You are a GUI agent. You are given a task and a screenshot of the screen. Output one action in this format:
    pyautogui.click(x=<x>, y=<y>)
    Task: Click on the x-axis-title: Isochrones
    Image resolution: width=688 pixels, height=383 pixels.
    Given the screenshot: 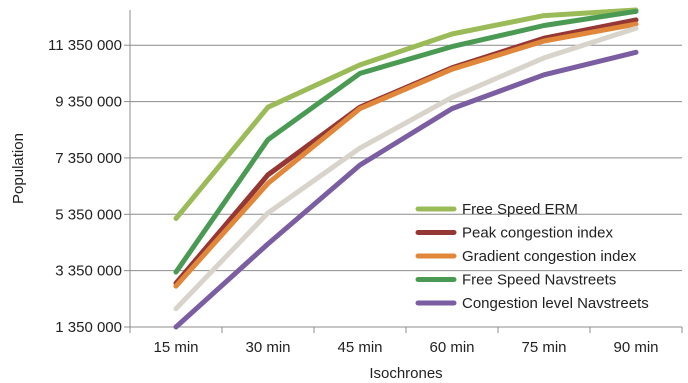 What is the action you would take?
    pyautogui.click(x=405, y=373)
    